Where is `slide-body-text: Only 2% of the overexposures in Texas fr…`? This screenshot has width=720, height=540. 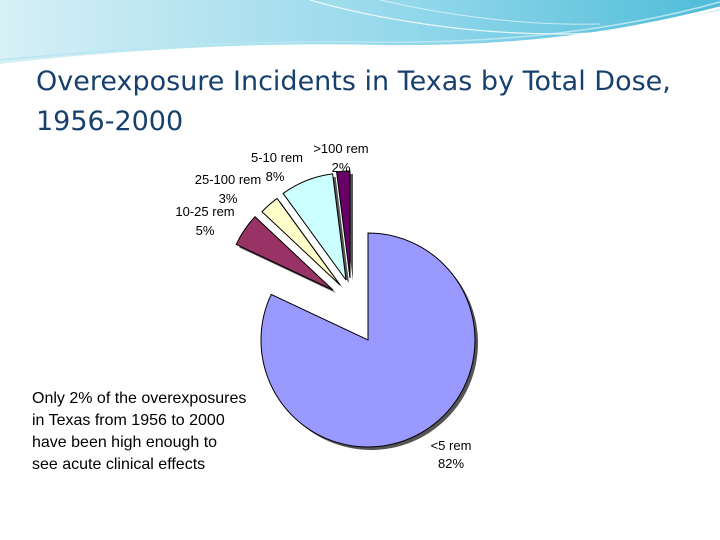
slide-body-text: Only 2% of the overexposures in Texas fr… is located at coordinates (139, 431).